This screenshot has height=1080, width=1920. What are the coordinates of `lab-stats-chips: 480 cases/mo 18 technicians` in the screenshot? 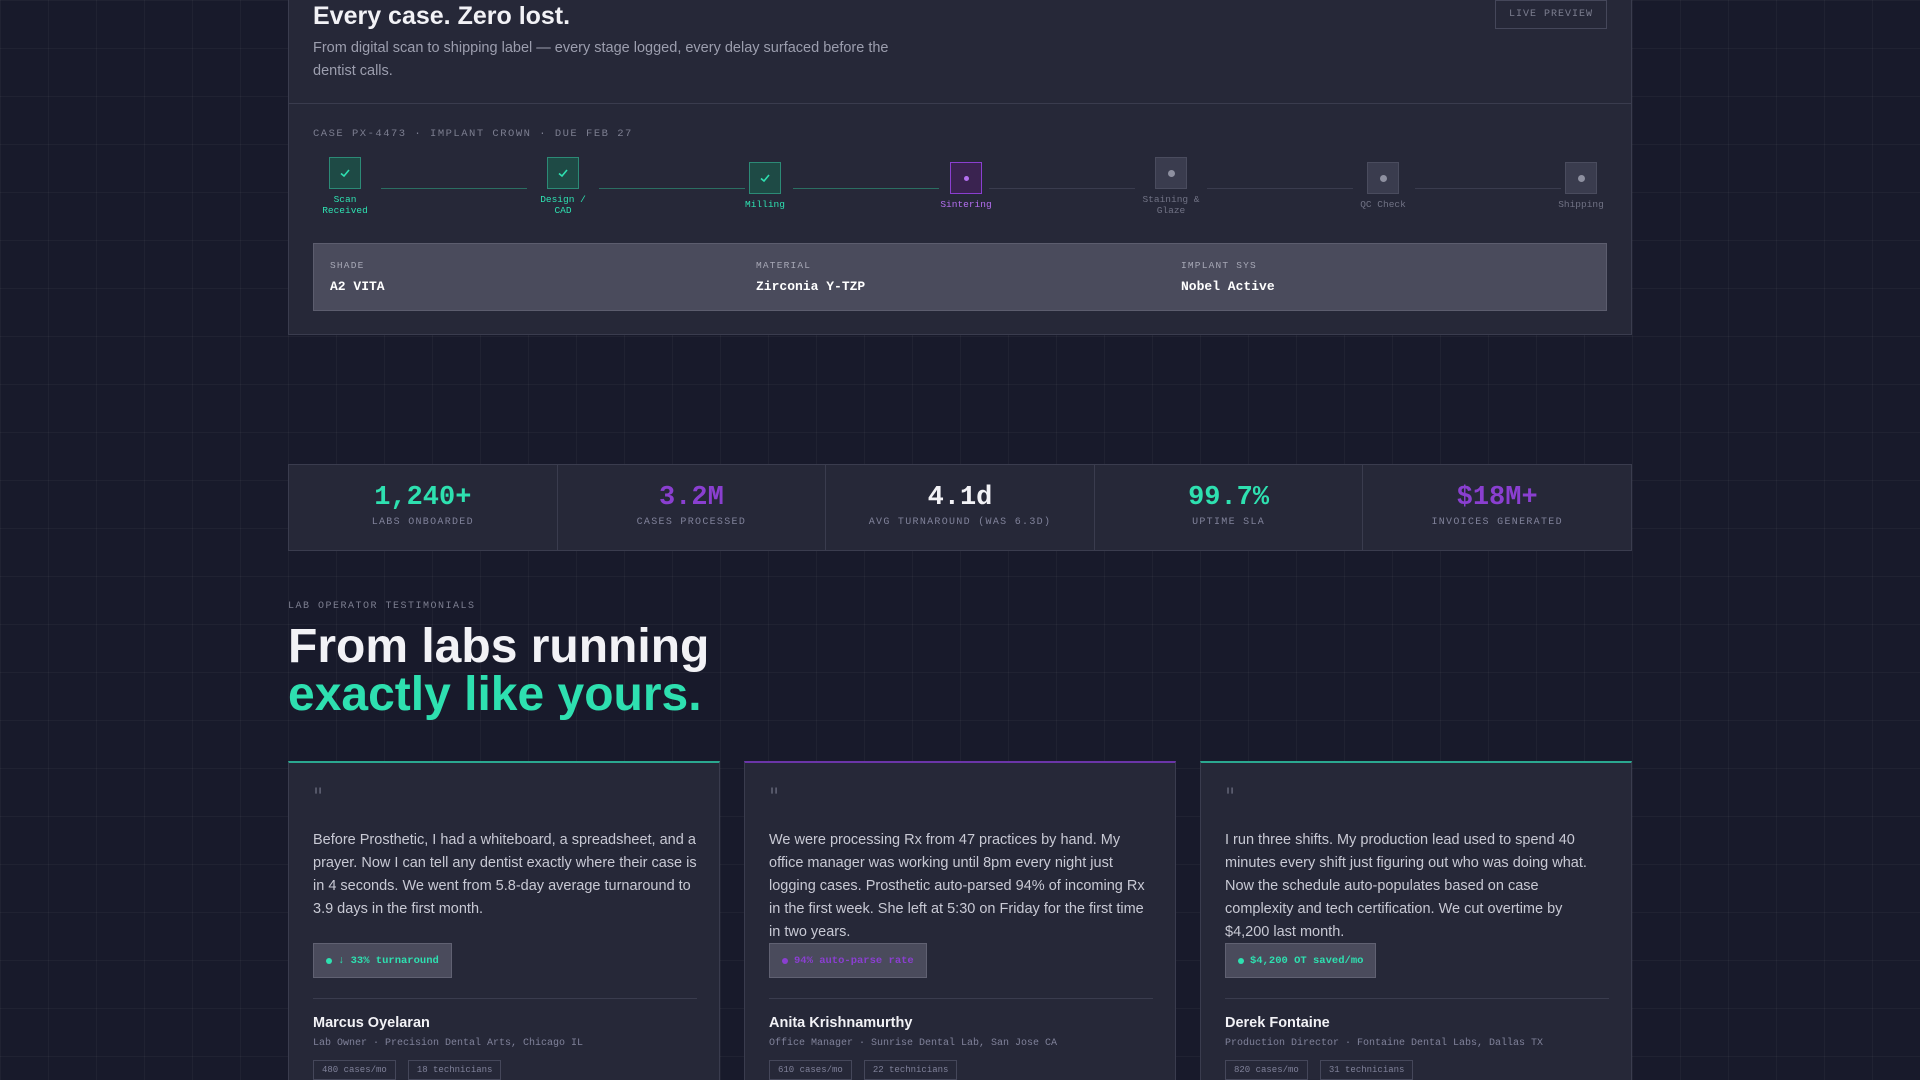 It's located at (407, 1070).